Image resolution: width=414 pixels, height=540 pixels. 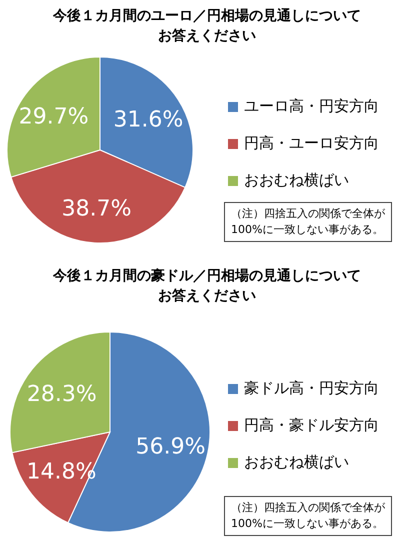 I want to click on data-label: 31.6%, so click(x=148, y=119).